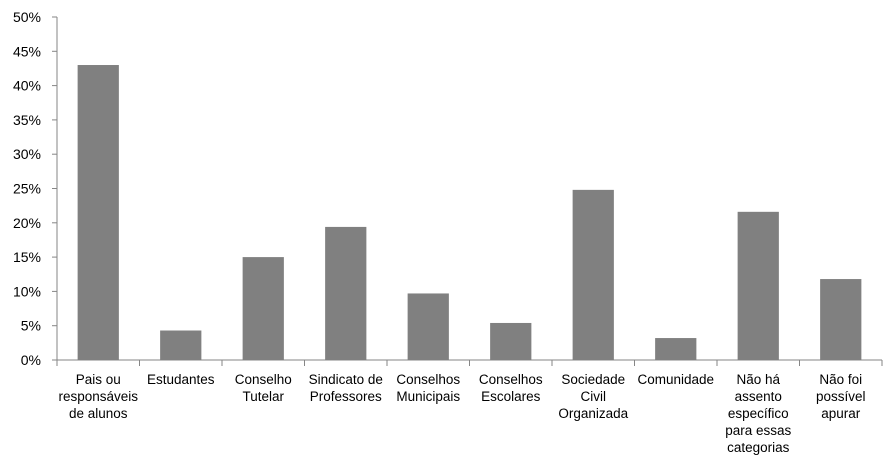 The width and height of the screenshot is (883, 458). I want to click on x-tick-label-line: Escolares, so click(511, 396).